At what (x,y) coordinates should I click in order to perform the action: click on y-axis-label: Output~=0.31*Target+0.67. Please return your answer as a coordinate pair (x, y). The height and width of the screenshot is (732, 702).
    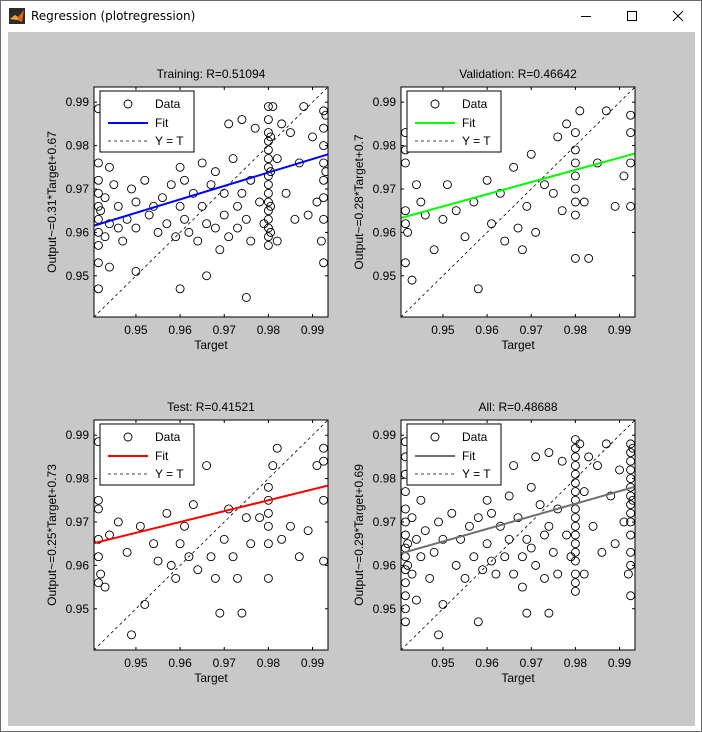
    Looking at the image, I should click on (52, 202).